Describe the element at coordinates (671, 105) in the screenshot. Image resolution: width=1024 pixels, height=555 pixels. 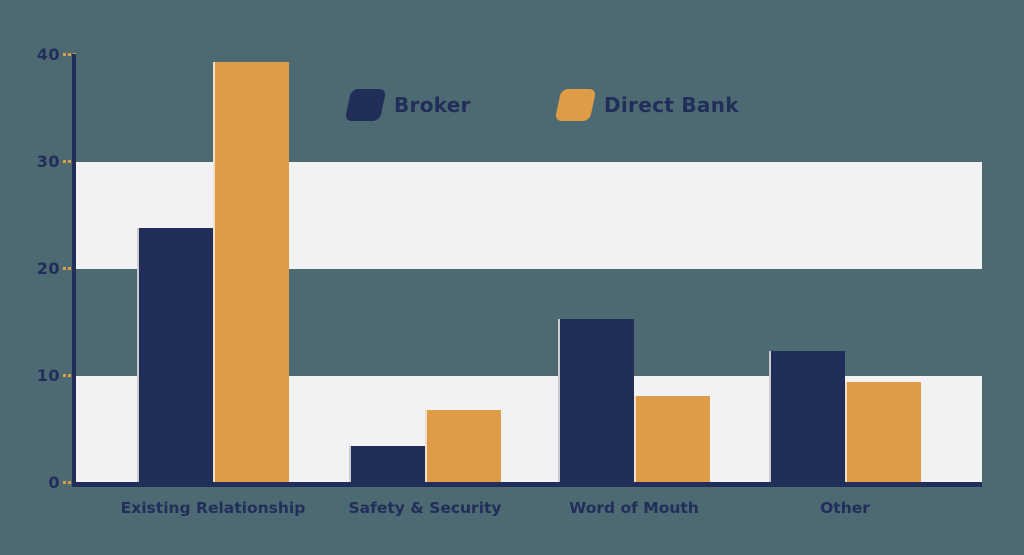
I see `legend-label-direct-bank: Direct Bank` at that location.